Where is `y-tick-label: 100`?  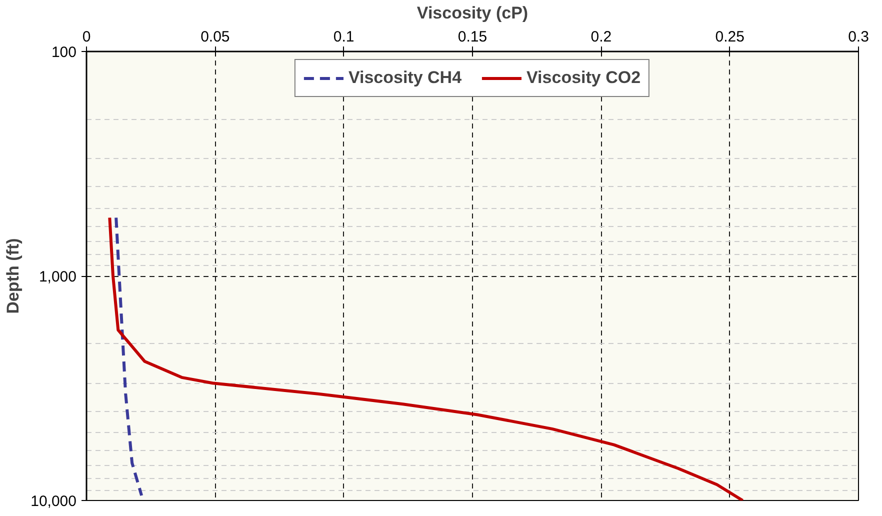
y-tick-label: 100 is located at coordinates (64, 52).